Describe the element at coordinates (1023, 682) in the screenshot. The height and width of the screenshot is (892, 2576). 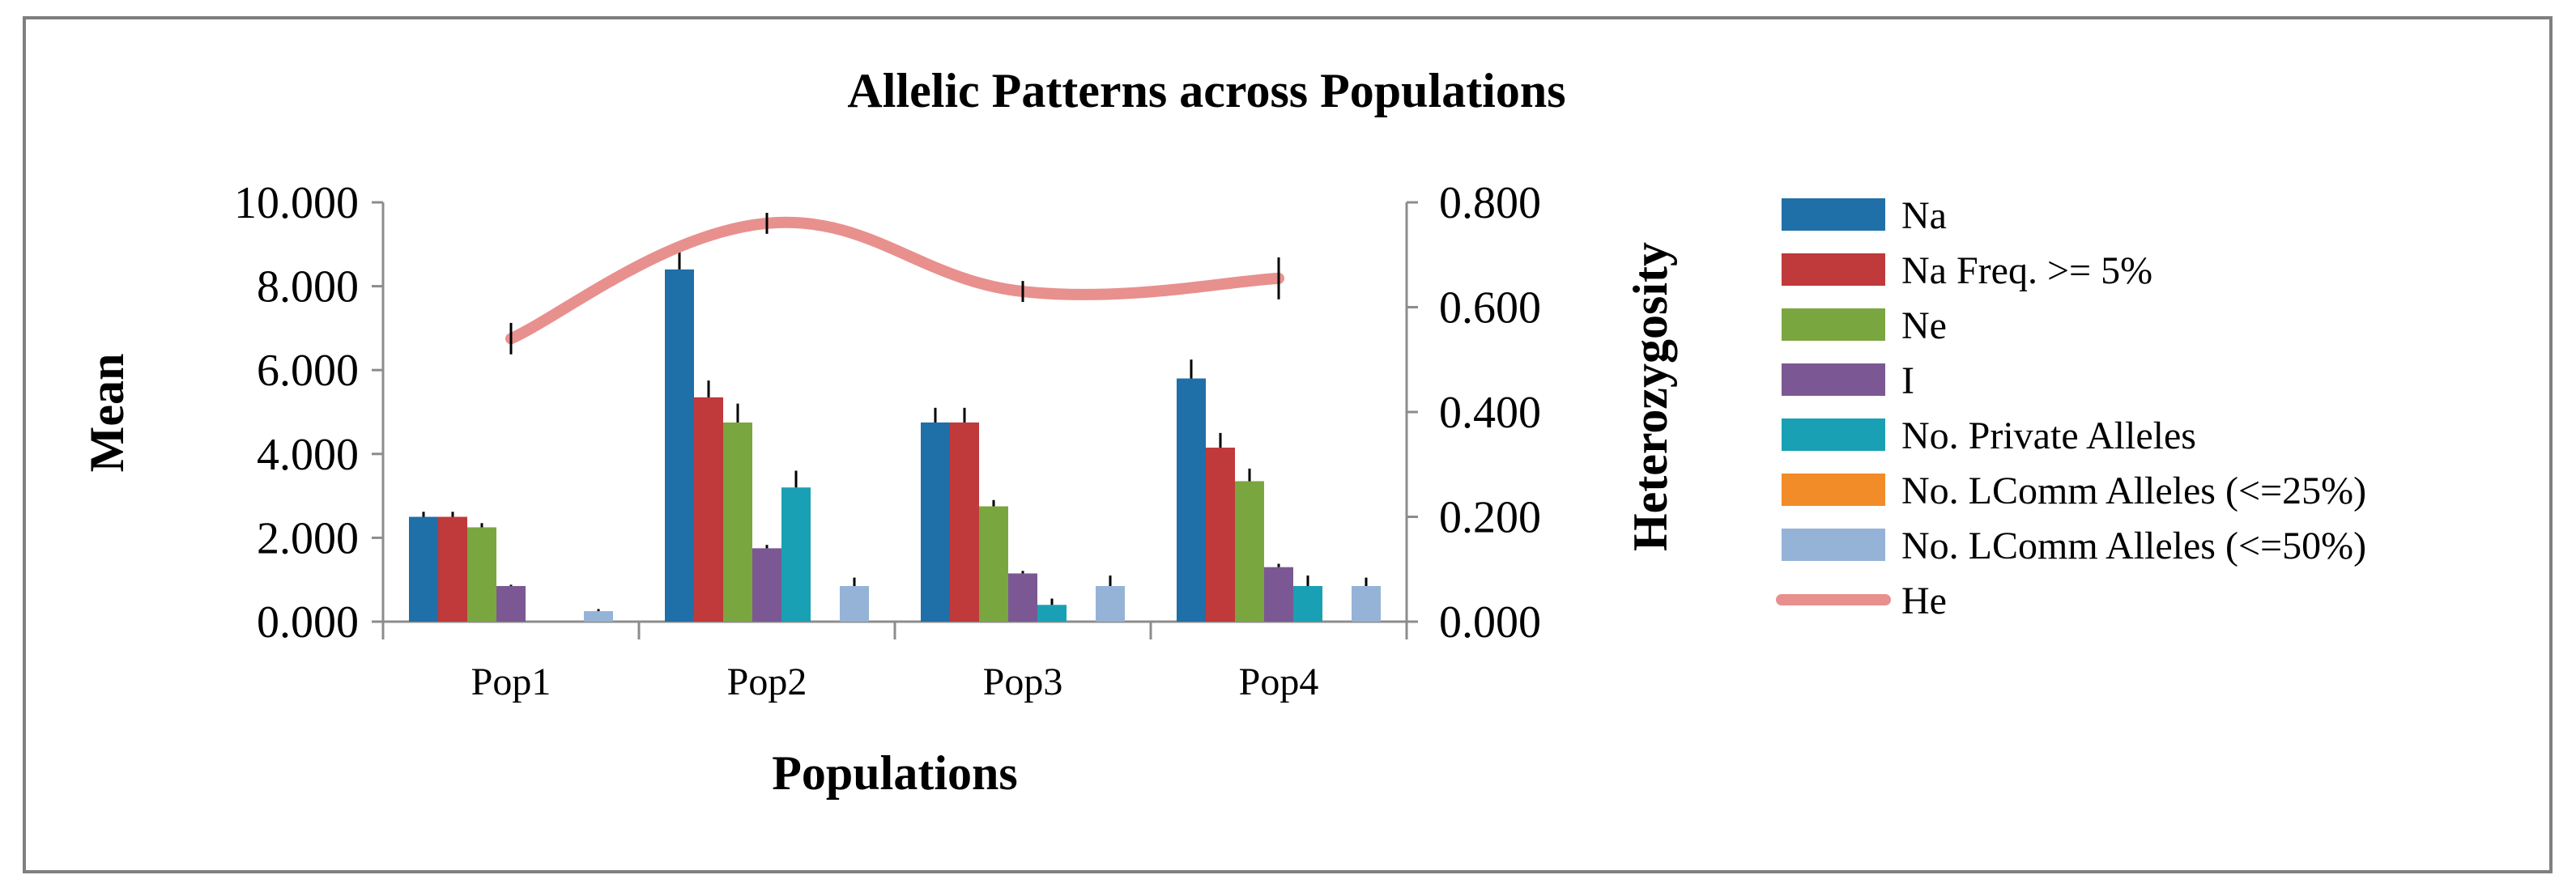
I see `x-category-label: Pop3` at that location.